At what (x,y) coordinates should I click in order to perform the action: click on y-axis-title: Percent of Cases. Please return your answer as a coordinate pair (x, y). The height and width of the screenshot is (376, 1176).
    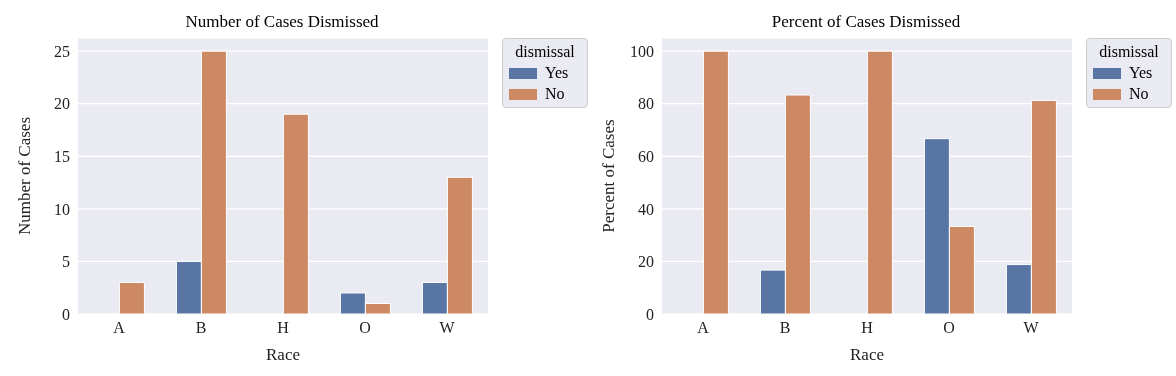
    Looking at the image, I should click on (609, 176).